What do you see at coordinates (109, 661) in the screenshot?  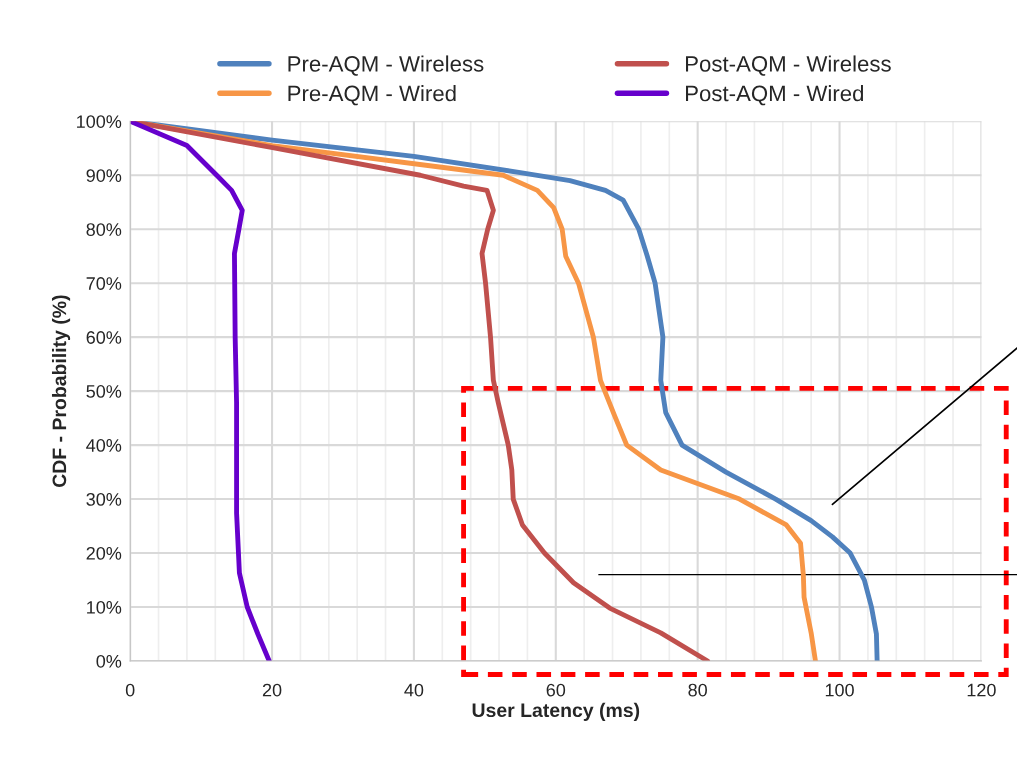 I see `y-tick-label: 0%` at bounding box center [109, 661].